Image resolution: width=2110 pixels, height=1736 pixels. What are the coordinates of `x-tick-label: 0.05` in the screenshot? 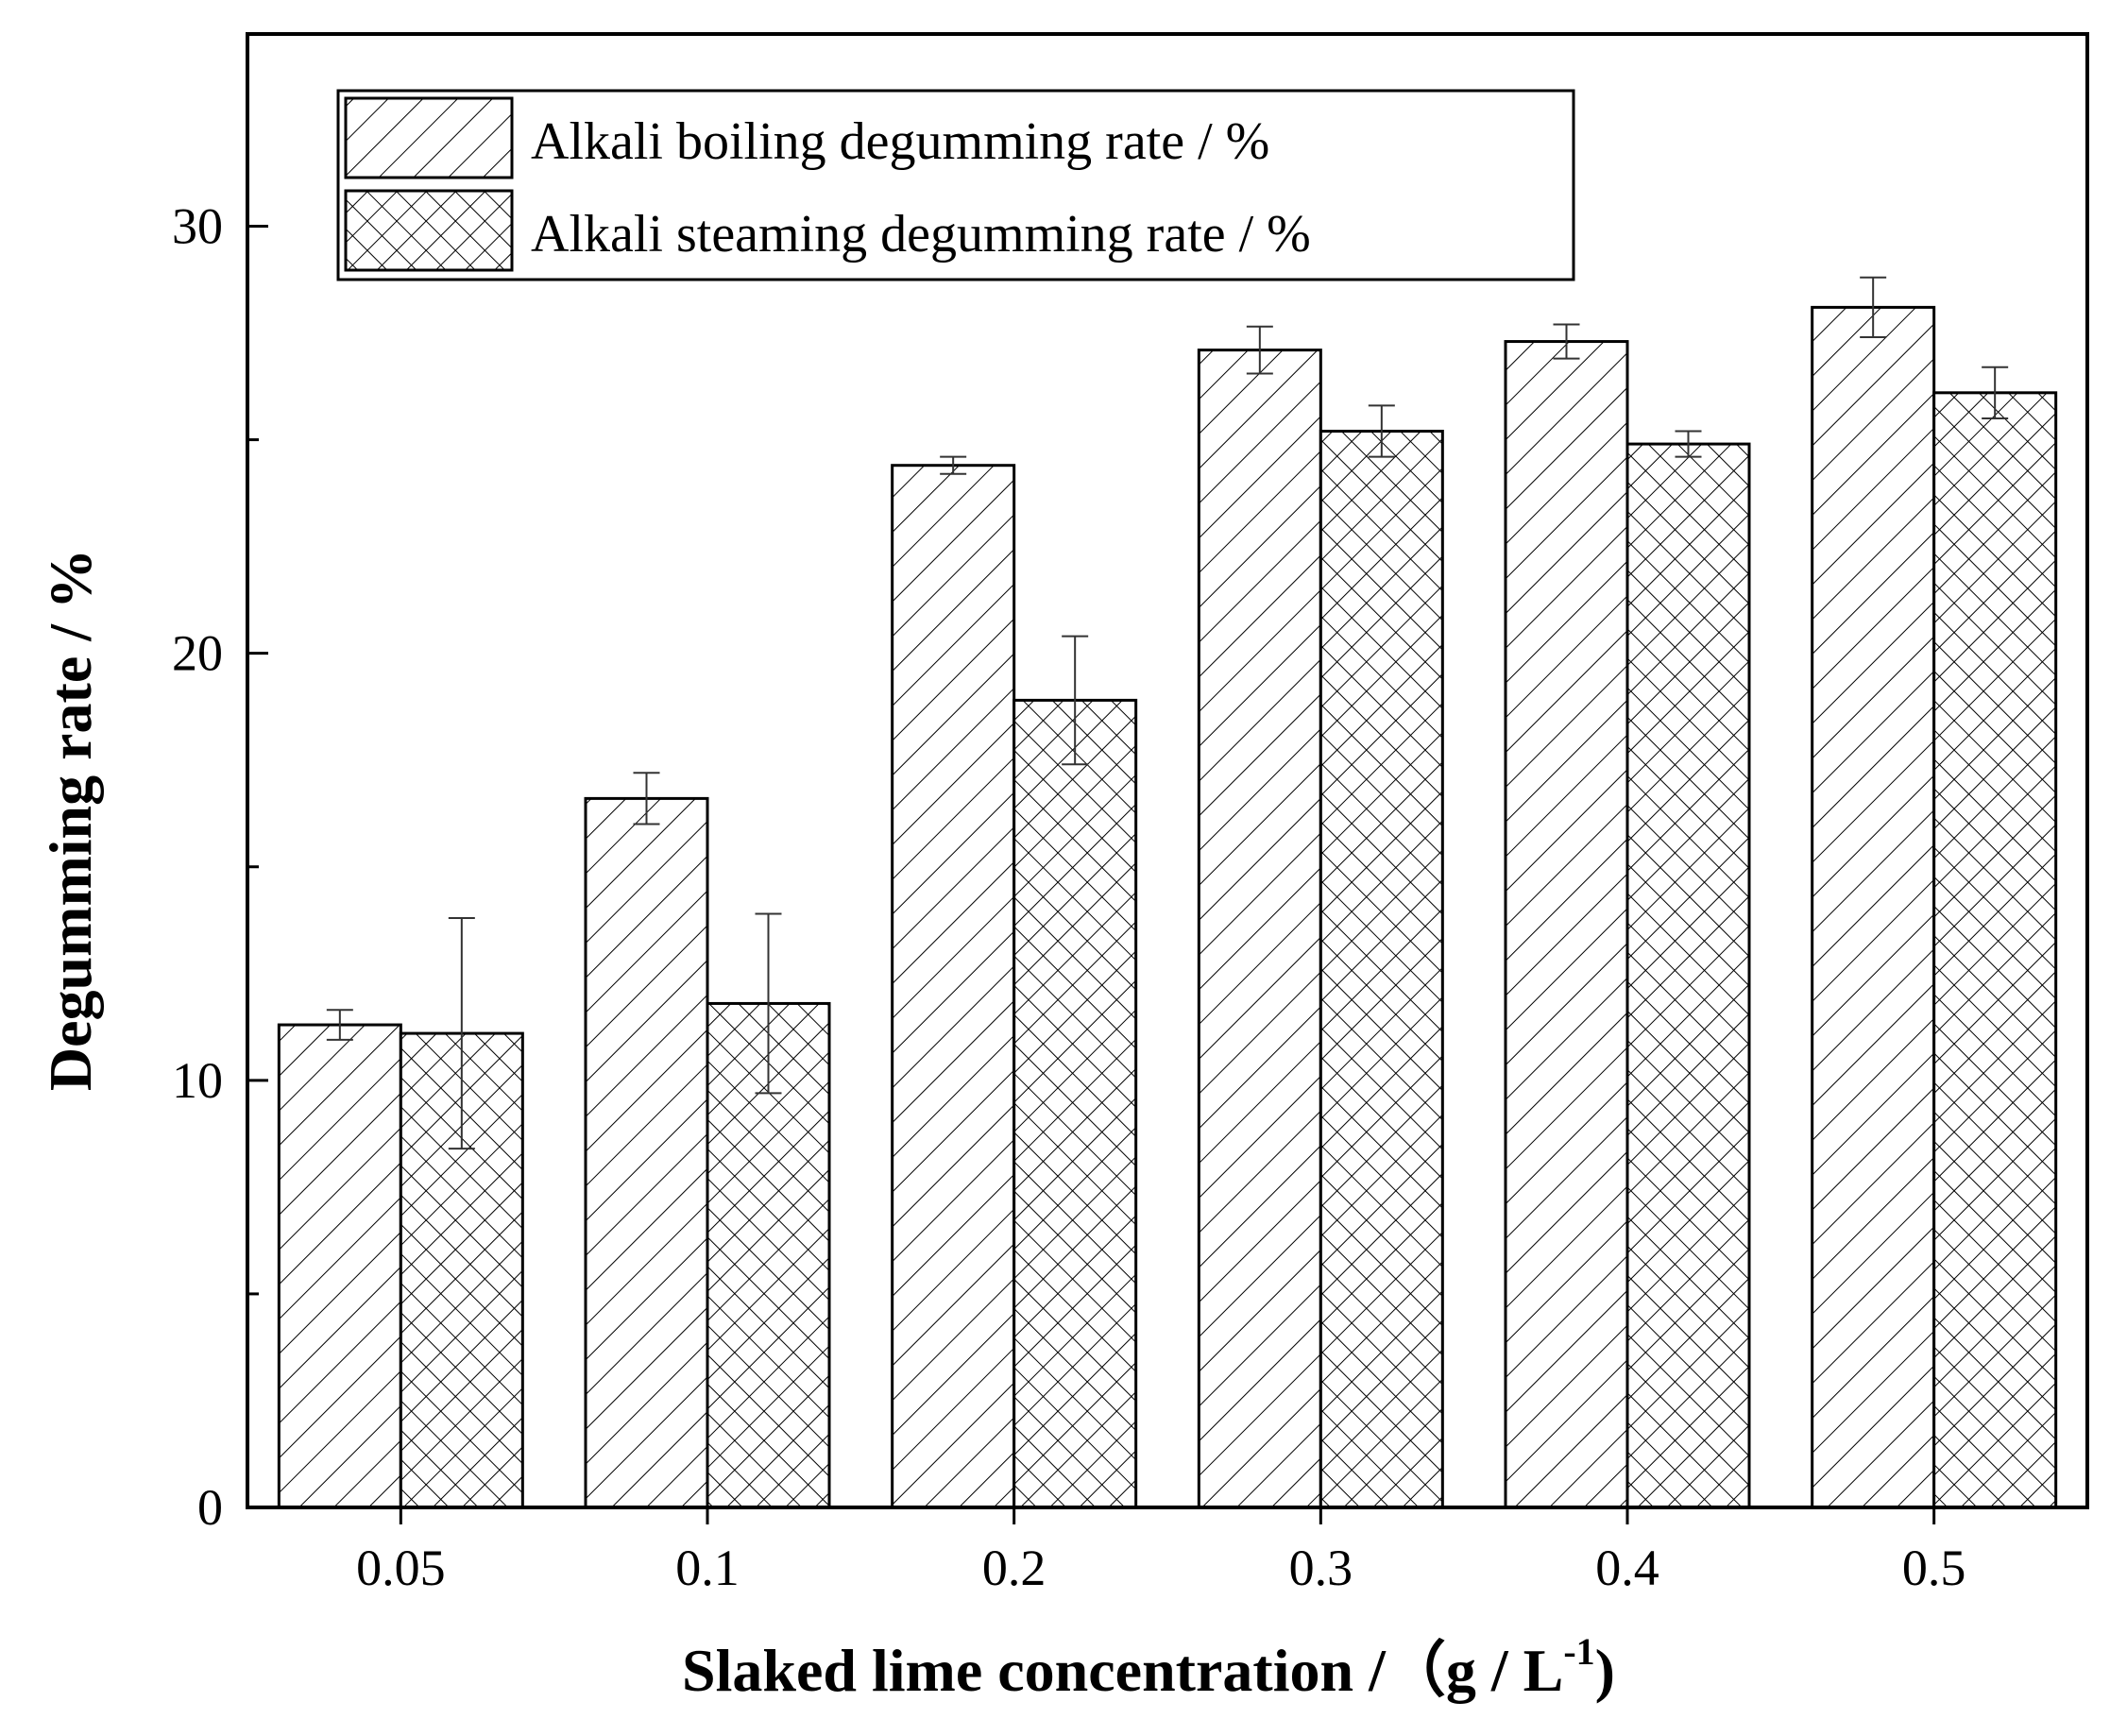 It's located at (401, 1568).